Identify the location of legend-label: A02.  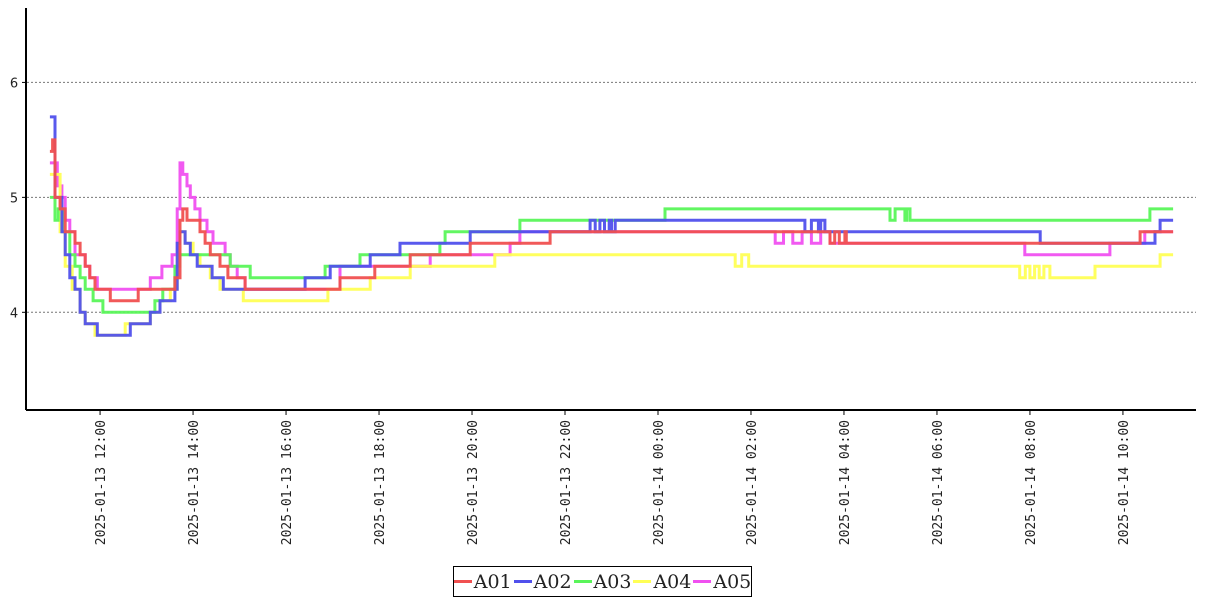
(552, 581).